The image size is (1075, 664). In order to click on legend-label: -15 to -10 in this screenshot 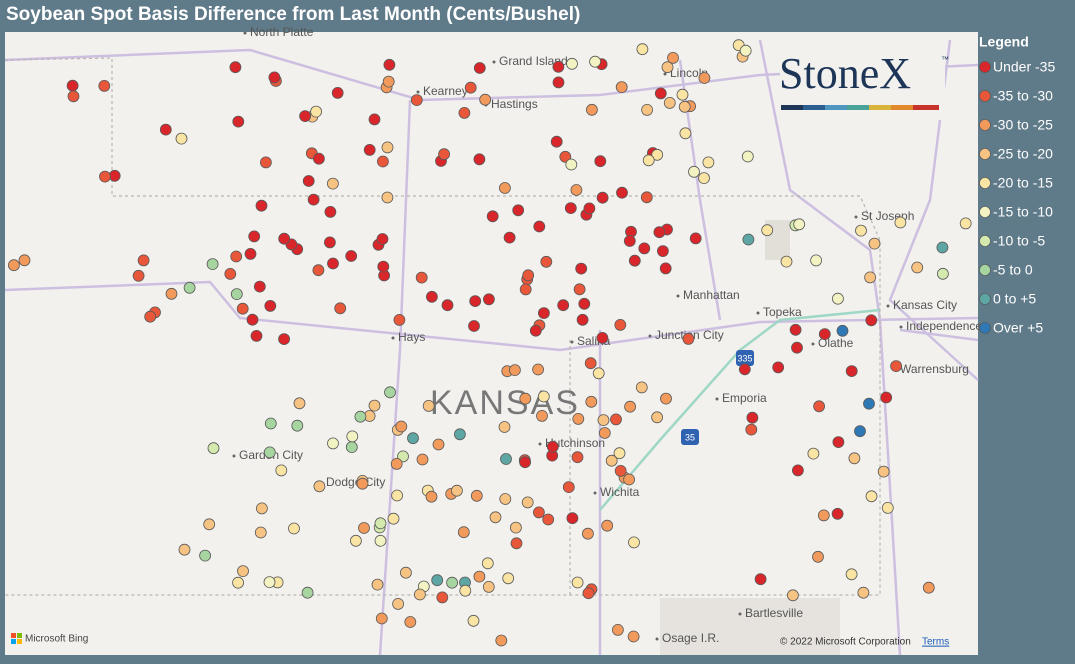, I will do `click(1023, 212)`.